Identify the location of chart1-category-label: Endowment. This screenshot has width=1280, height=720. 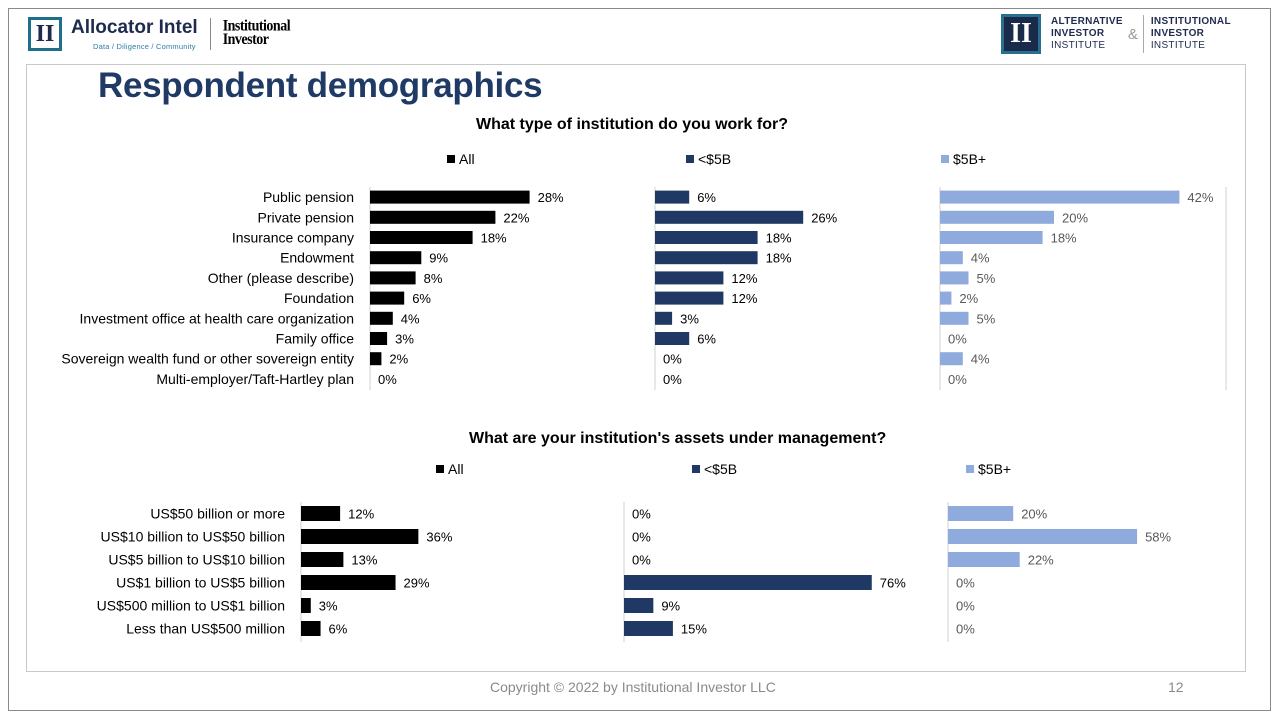
(317, 258).